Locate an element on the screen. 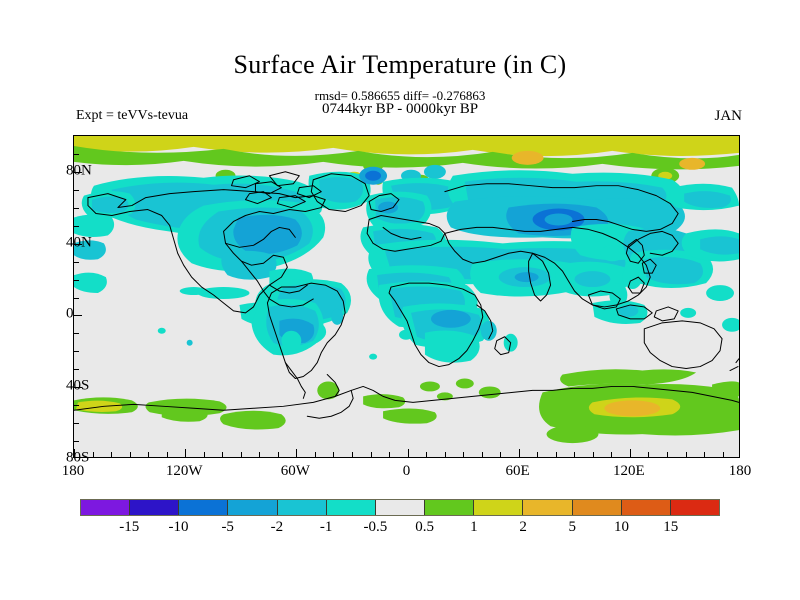 The height and width of the screenshot is (600, 800). colorbar-tick-label: 10 is located at coordinates (622, 527).